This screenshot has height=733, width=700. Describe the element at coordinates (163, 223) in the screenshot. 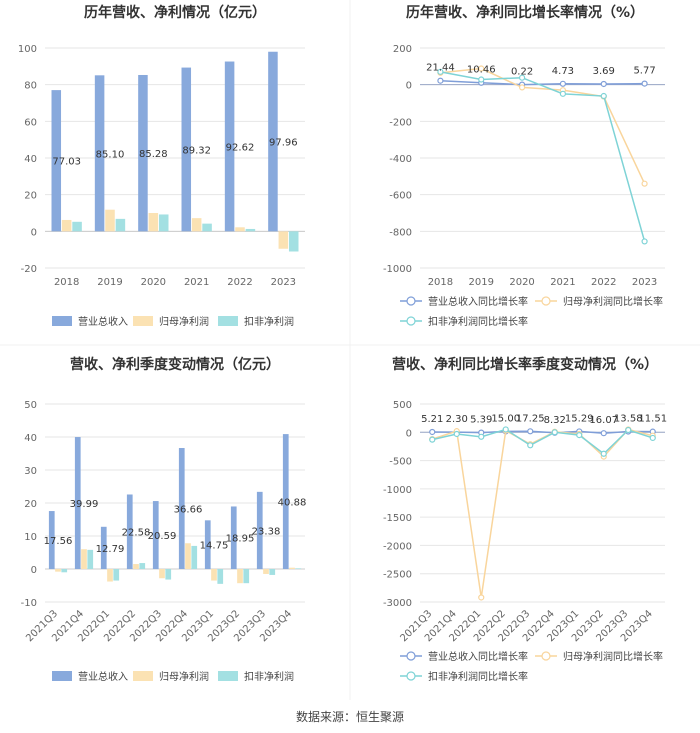

I see `bar-扣非净利润-2020` at that location.